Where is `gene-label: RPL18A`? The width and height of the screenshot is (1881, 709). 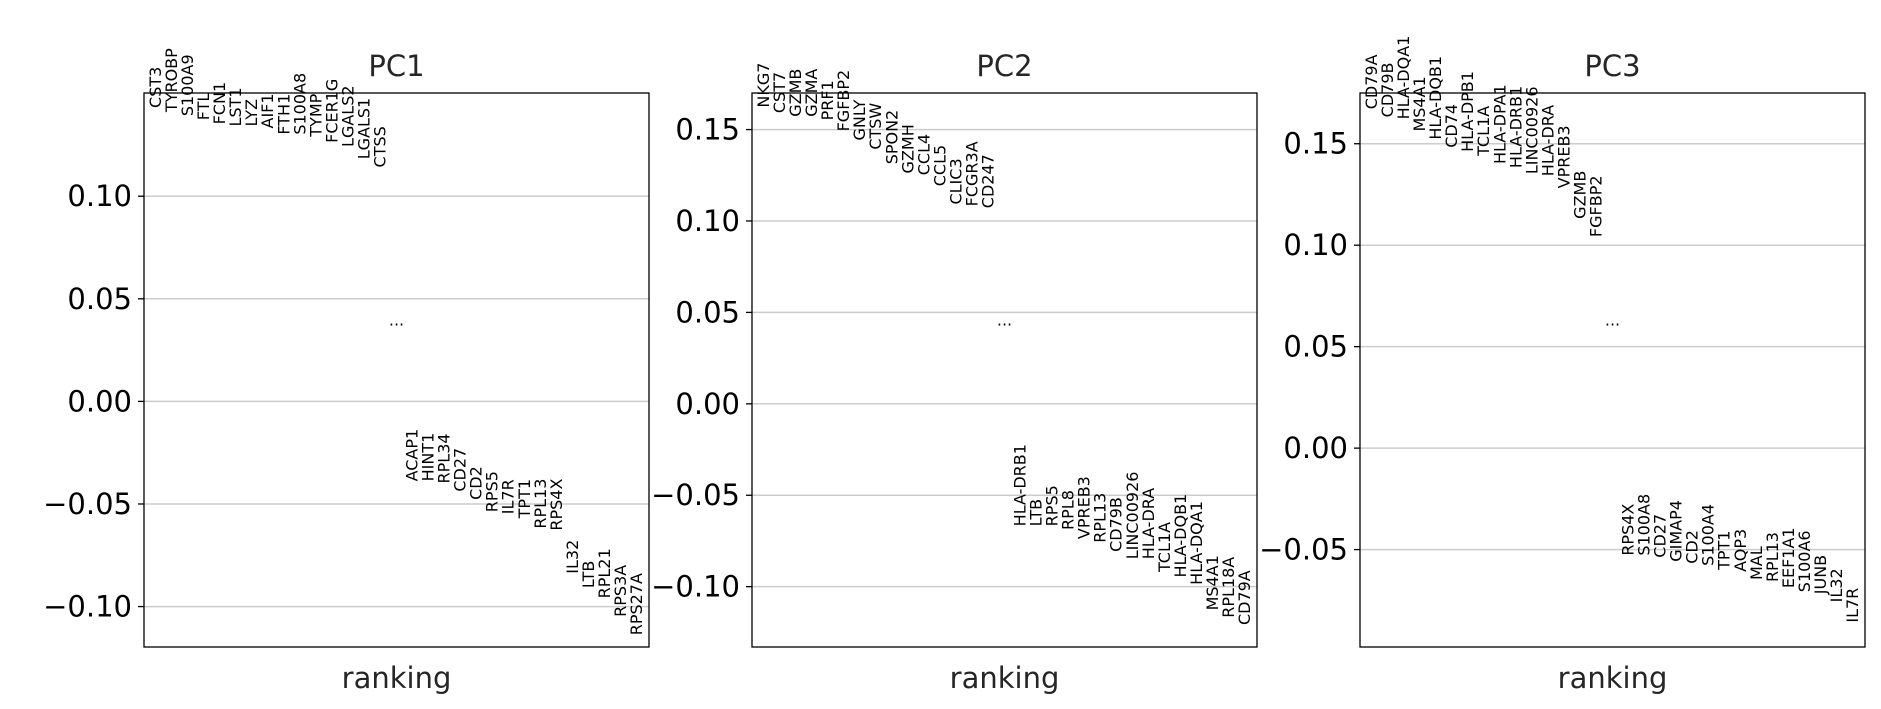
gene-label: RPL18A is located at coordinates (1228, 587).